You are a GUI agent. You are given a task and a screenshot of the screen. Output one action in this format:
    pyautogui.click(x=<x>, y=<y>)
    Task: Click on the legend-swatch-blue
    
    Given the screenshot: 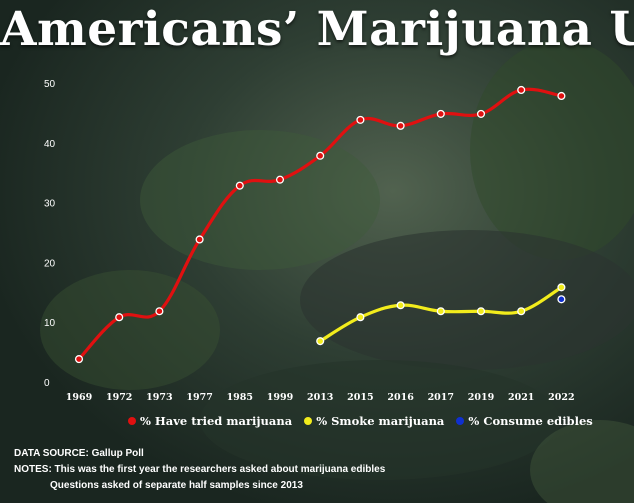 What is the action you would take?
    pyautogui.click(x=460, y=421)
    